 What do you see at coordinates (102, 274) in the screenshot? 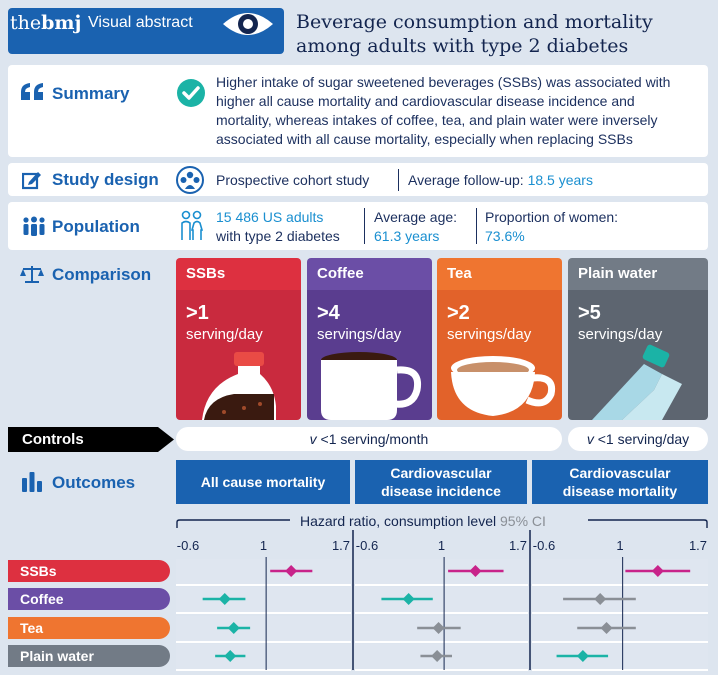
I see `comparison-label: Comparison` at bounding box center [102, 274].